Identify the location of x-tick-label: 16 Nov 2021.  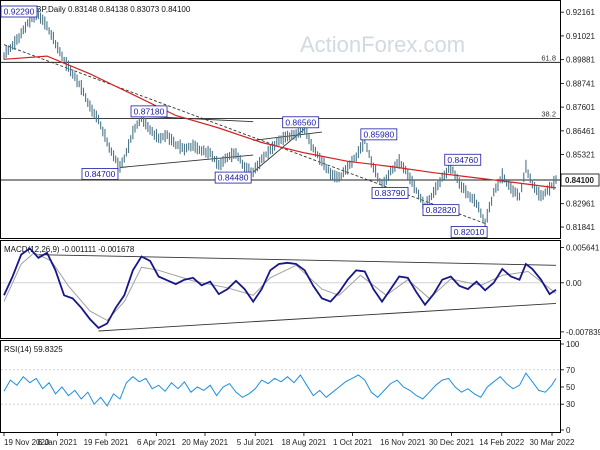
(403, 442).